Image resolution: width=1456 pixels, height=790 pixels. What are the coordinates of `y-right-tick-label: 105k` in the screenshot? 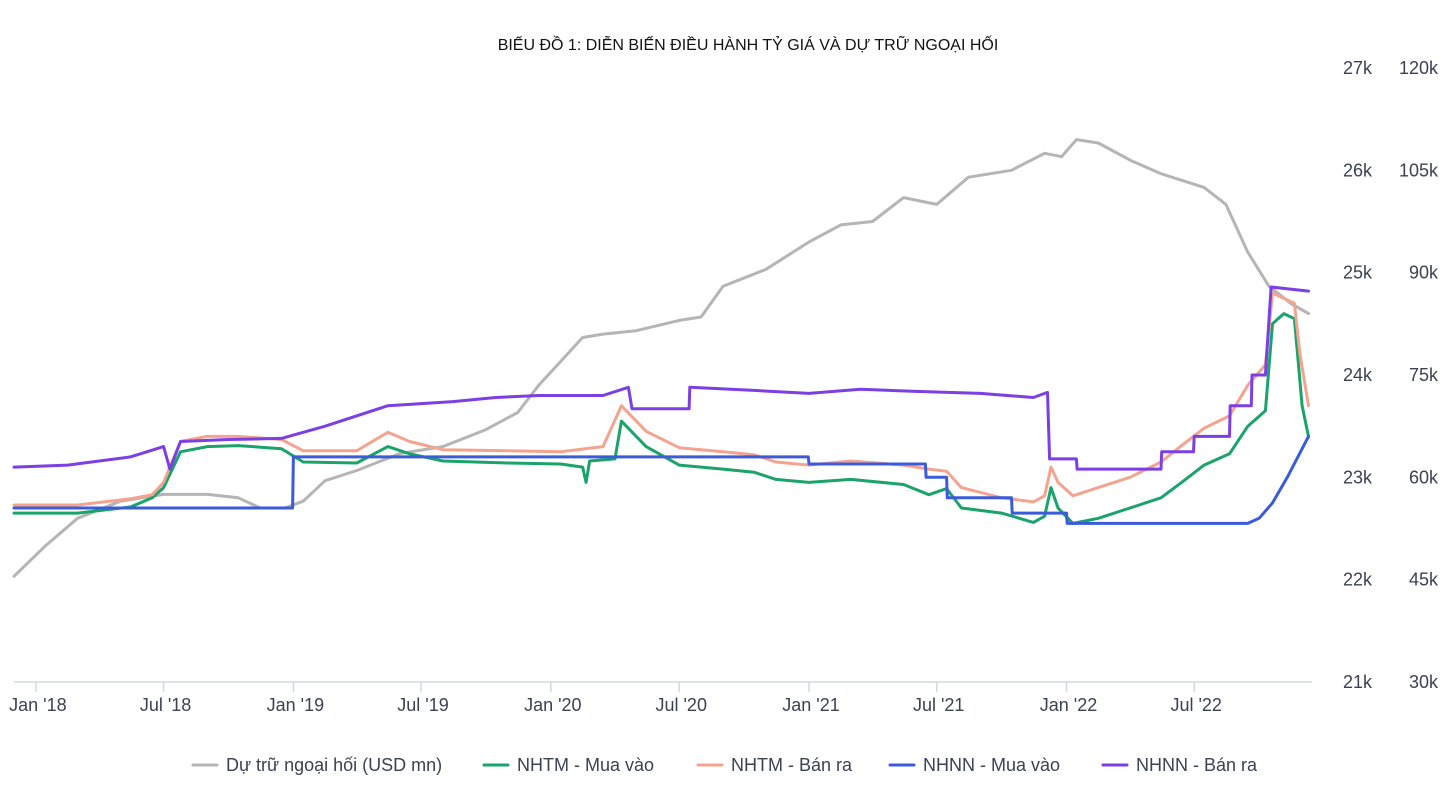 It's located at (1419, 170).